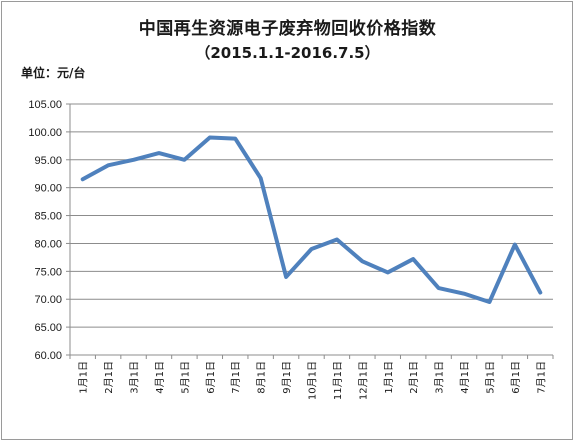 This screenshot has width=575, height=442. I want to click on y-tick-label: 65.00, so click(48, 328).